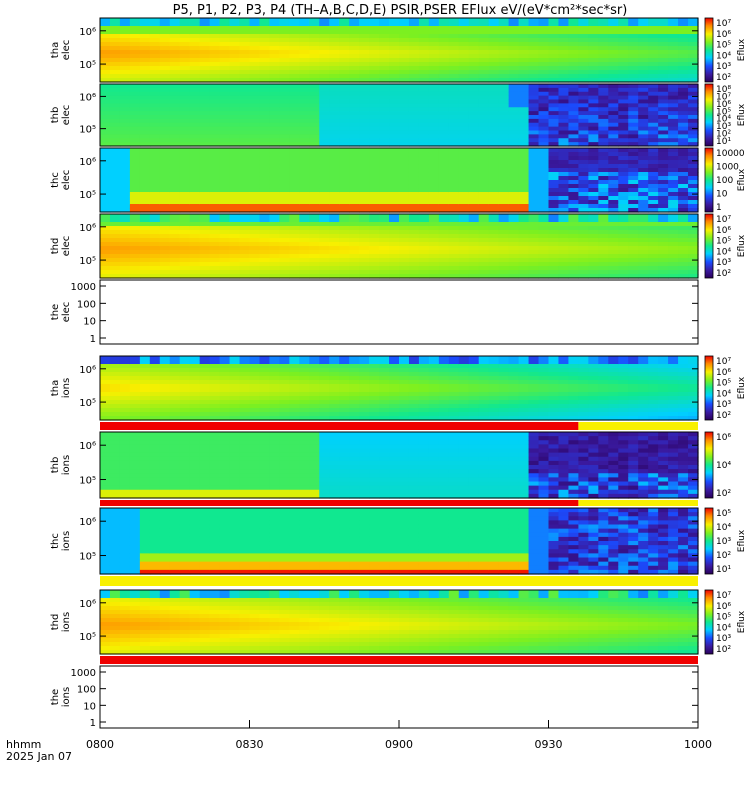  Describe the element at coordinates (87, 97) in the screenshot. I see `y-tick-label: 10⁶` at that location.